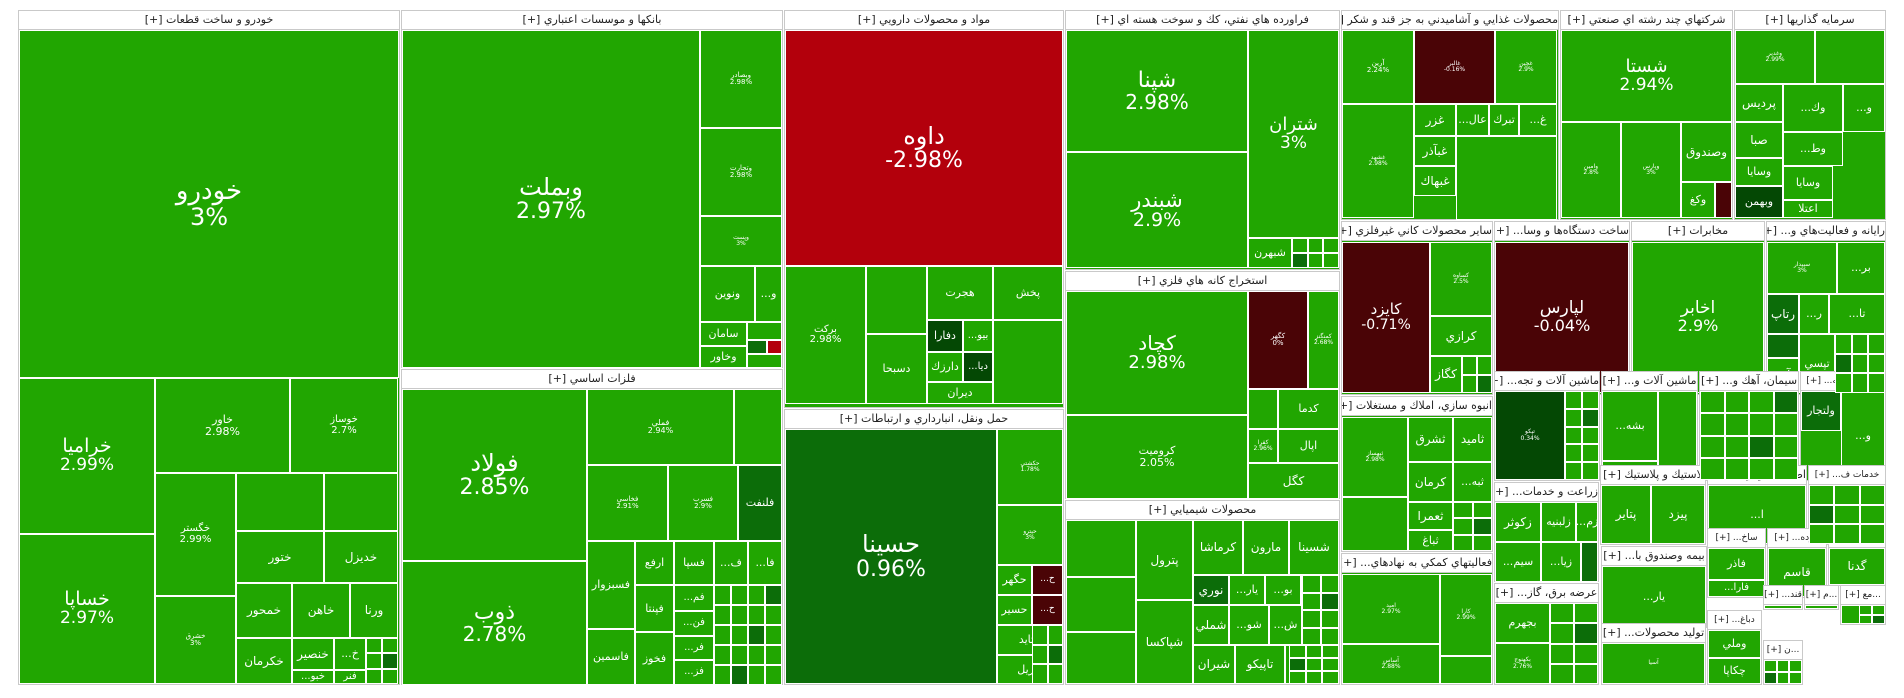 This screenshot has width=1904, height=698. Describe the element at coordinates (1646, 76) in the screenshot. I see `stock-tile: شستا 2.94%` at that location.